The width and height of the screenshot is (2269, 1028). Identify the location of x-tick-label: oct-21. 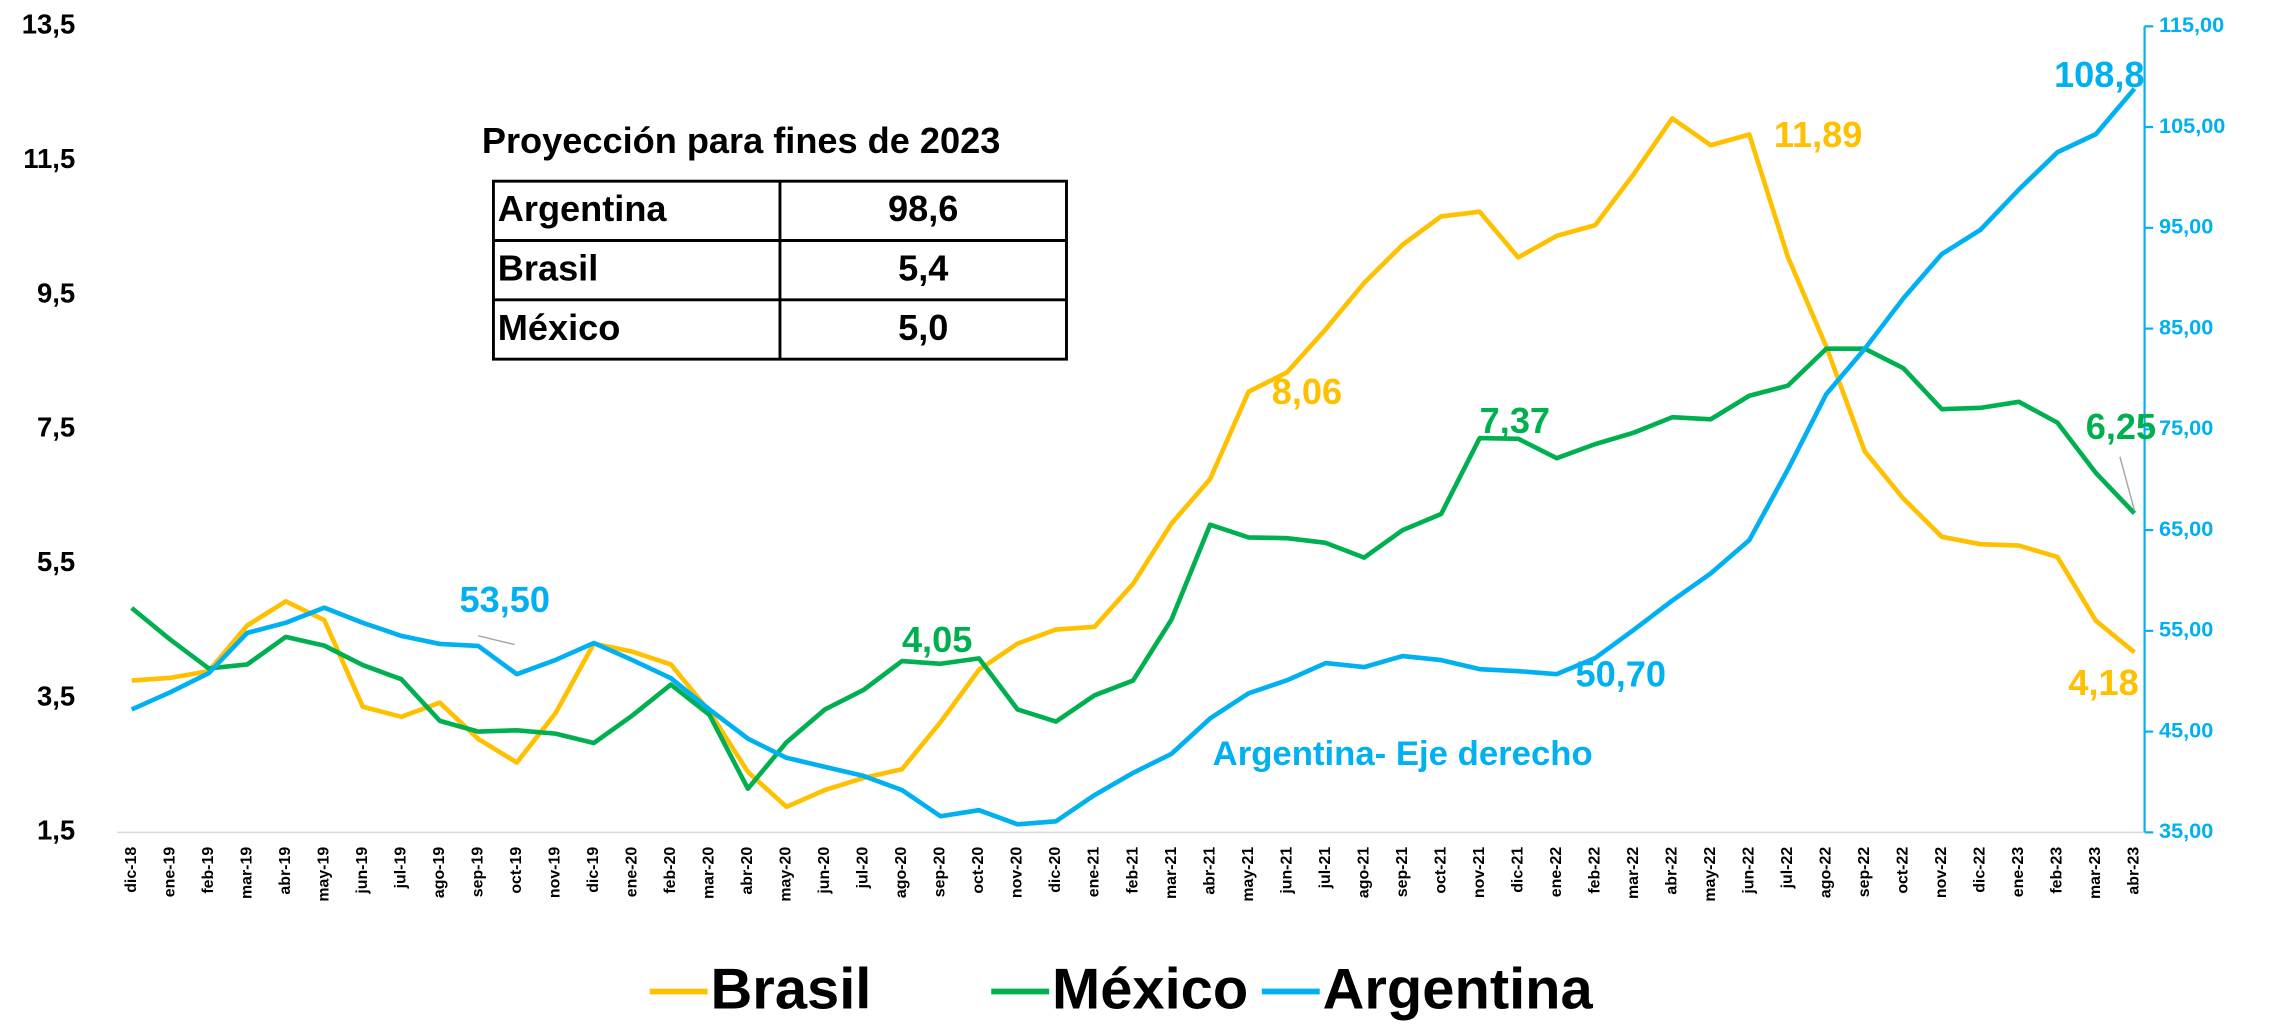
(1440, 870).